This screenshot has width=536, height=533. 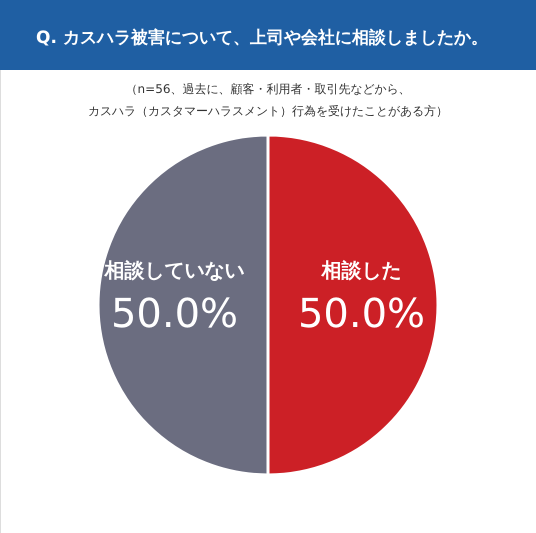 I want to click on chart-subtitle: （n=56、過去に、顧客・利用者・取引先などから、カスハラ（カスタマーハラスメント）行為を受けたことがある方）, so click(x=268, y=100).